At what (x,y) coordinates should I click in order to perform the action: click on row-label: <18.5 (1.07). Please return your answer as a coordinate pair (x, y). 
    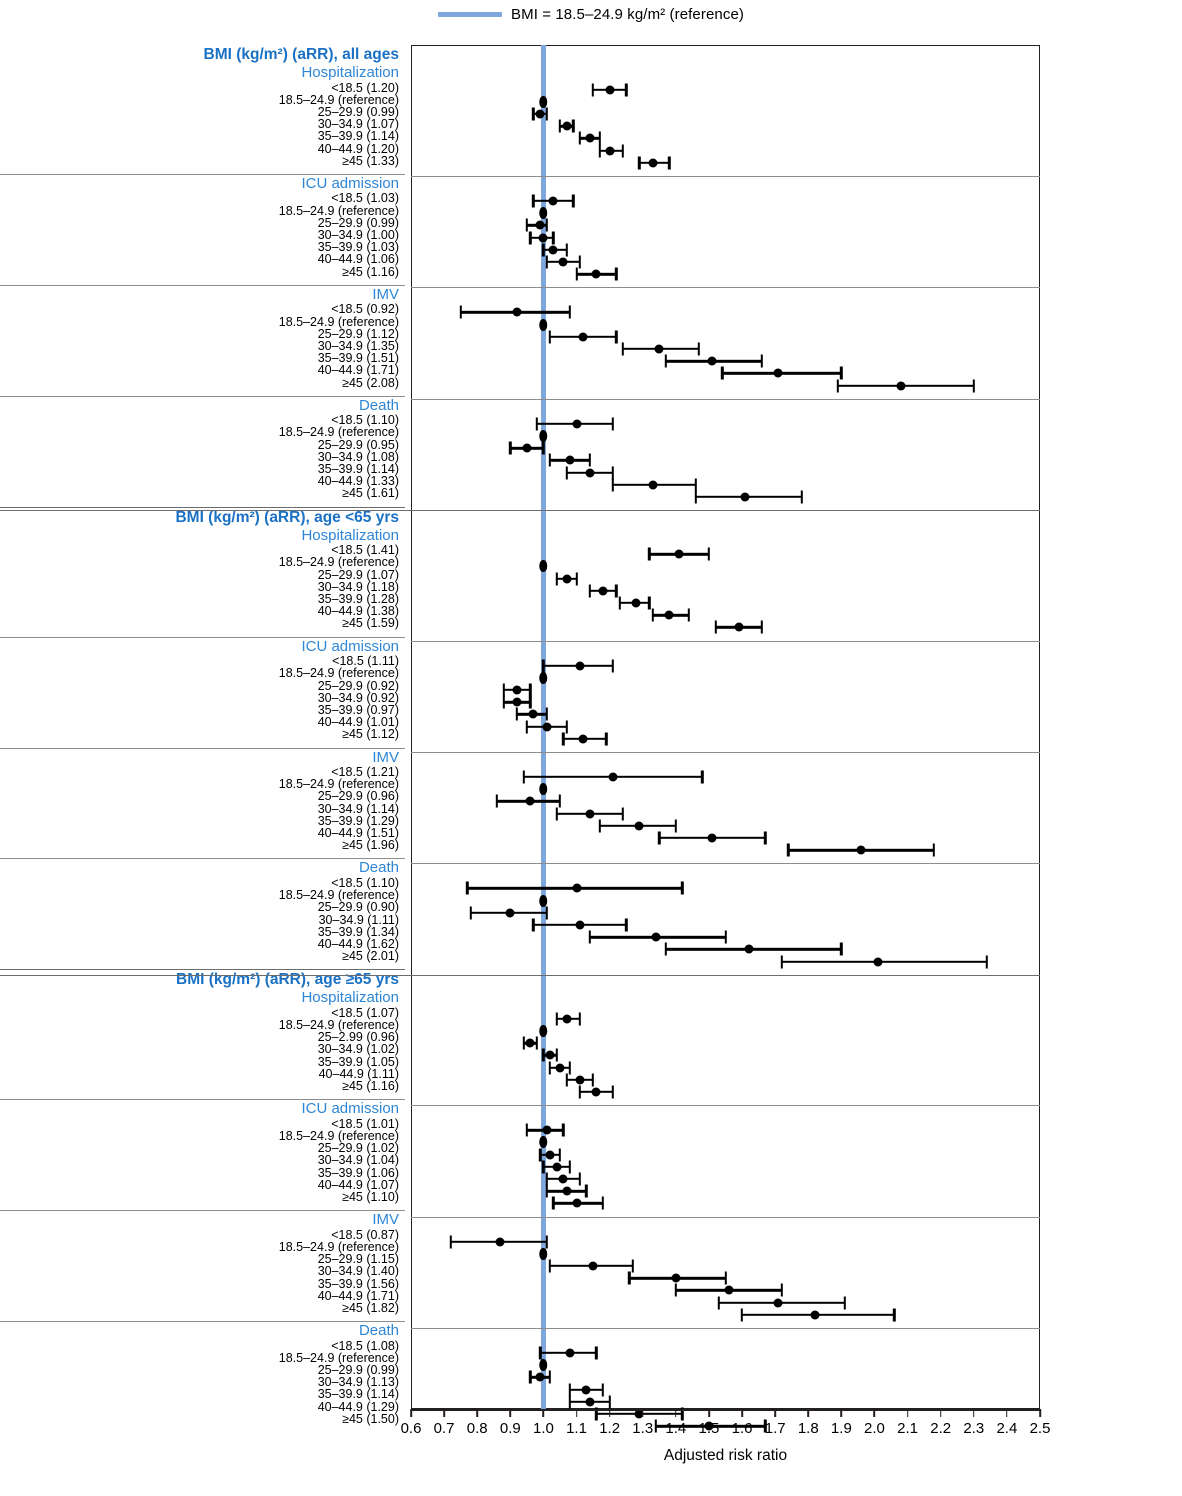
    Looking at the image, I should click on (365, 1012).